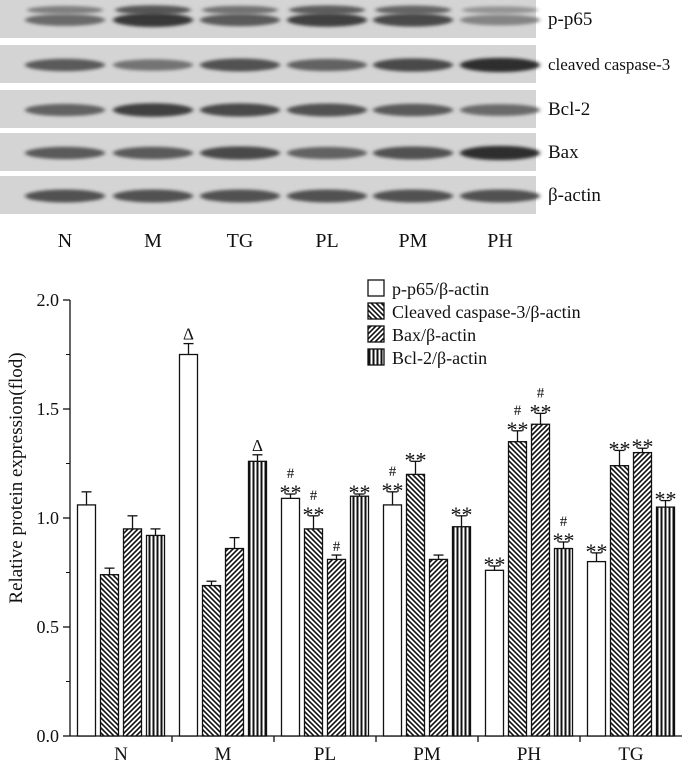 The image size is (700, 763). Describe the element at coordinates (326, 241) in the screenshot. I see `blot-lane-label: PL` at that location.